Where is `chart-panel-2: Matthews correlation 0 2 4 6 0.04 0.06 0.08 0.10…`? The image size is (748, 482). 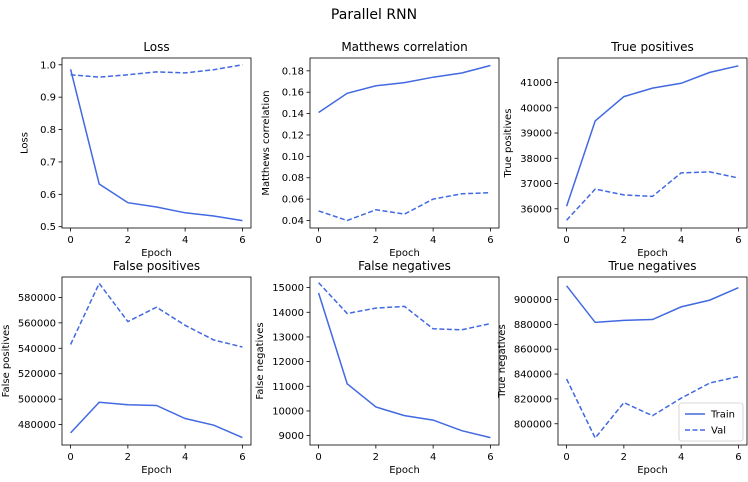 chart-panel-2: Matthews correlation 0 2 4 6 0.04 0.06 0.08 0.10… is located at coordinates (380, 149).